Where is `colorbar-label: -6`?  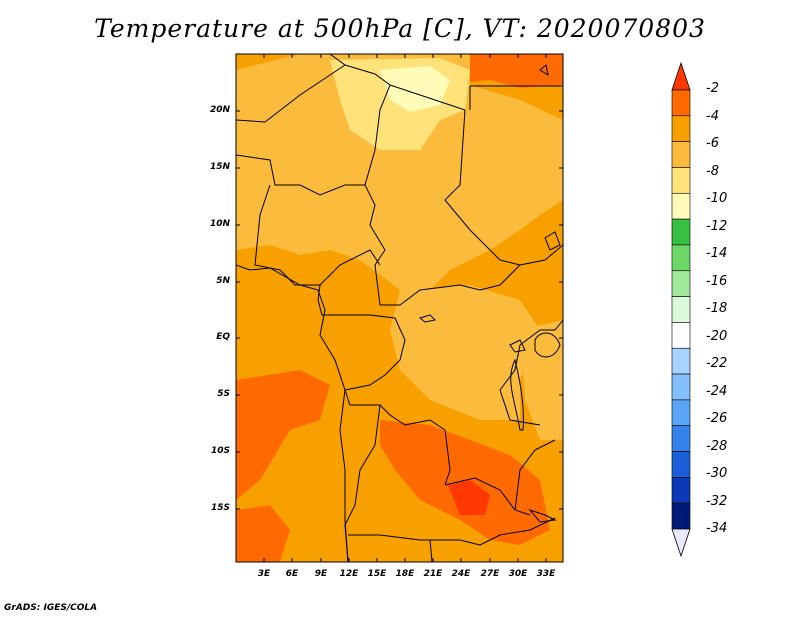 colorbar-label: -6 is located at coordinates (712, 143).